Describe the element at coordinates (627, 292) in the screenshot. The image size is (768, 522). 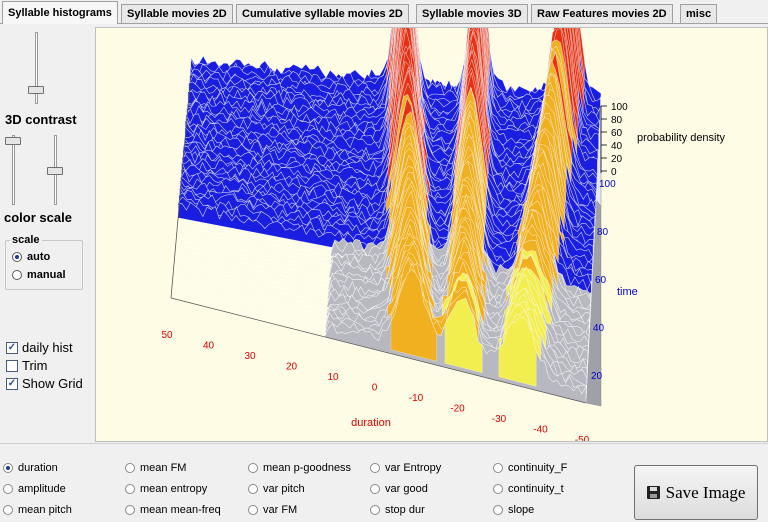
I see `time-axis-label: time` at that location.